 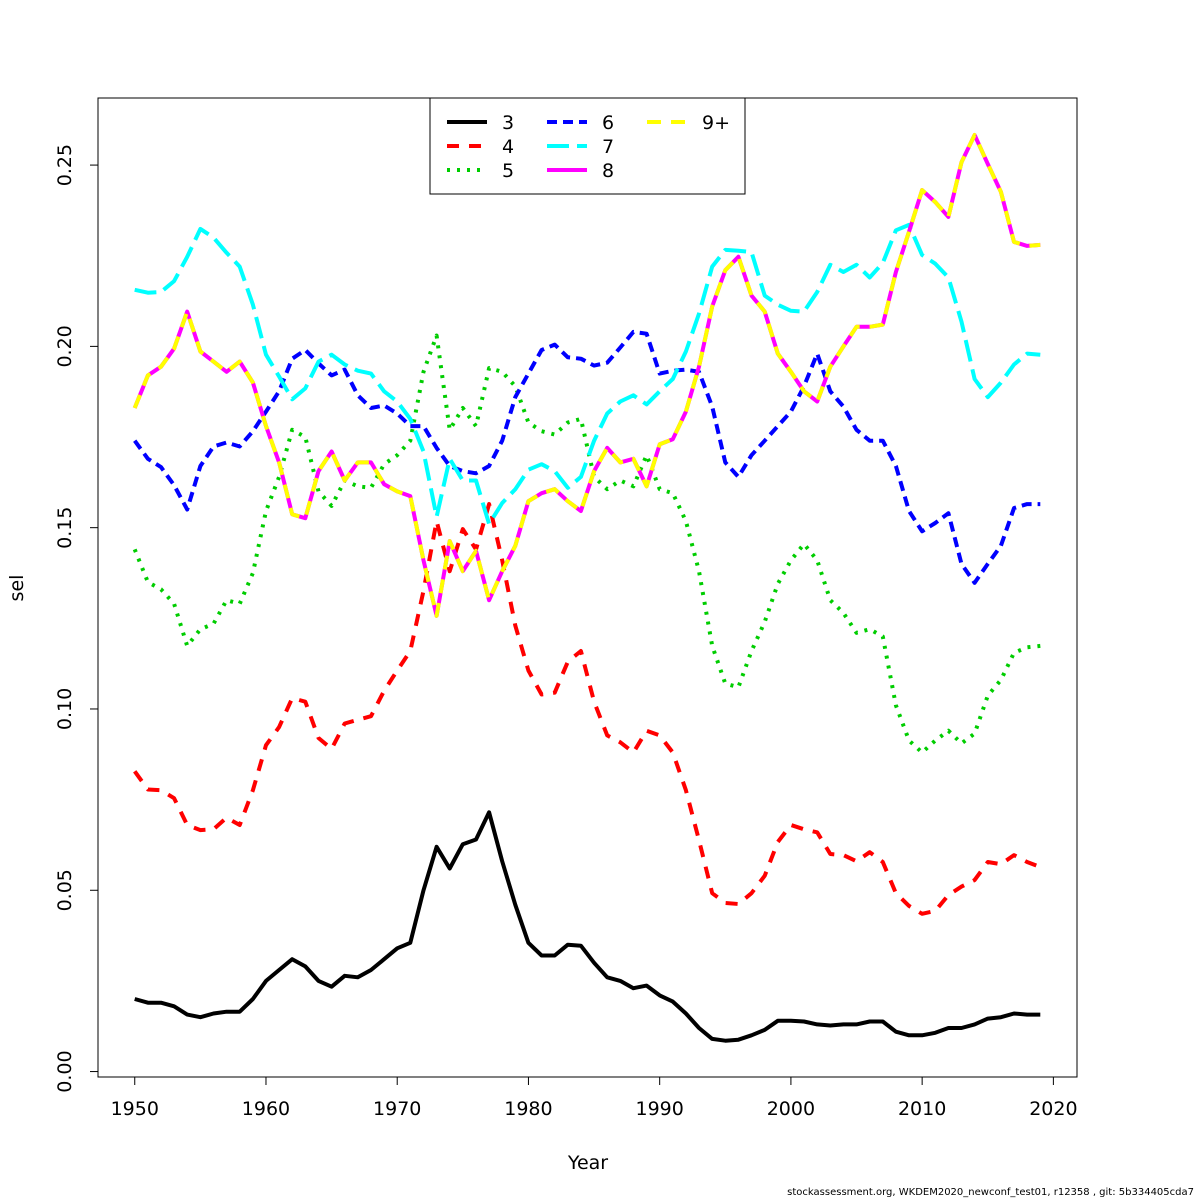 I want to click on y-tick-label: 0.15, so click(x=65, y=528).